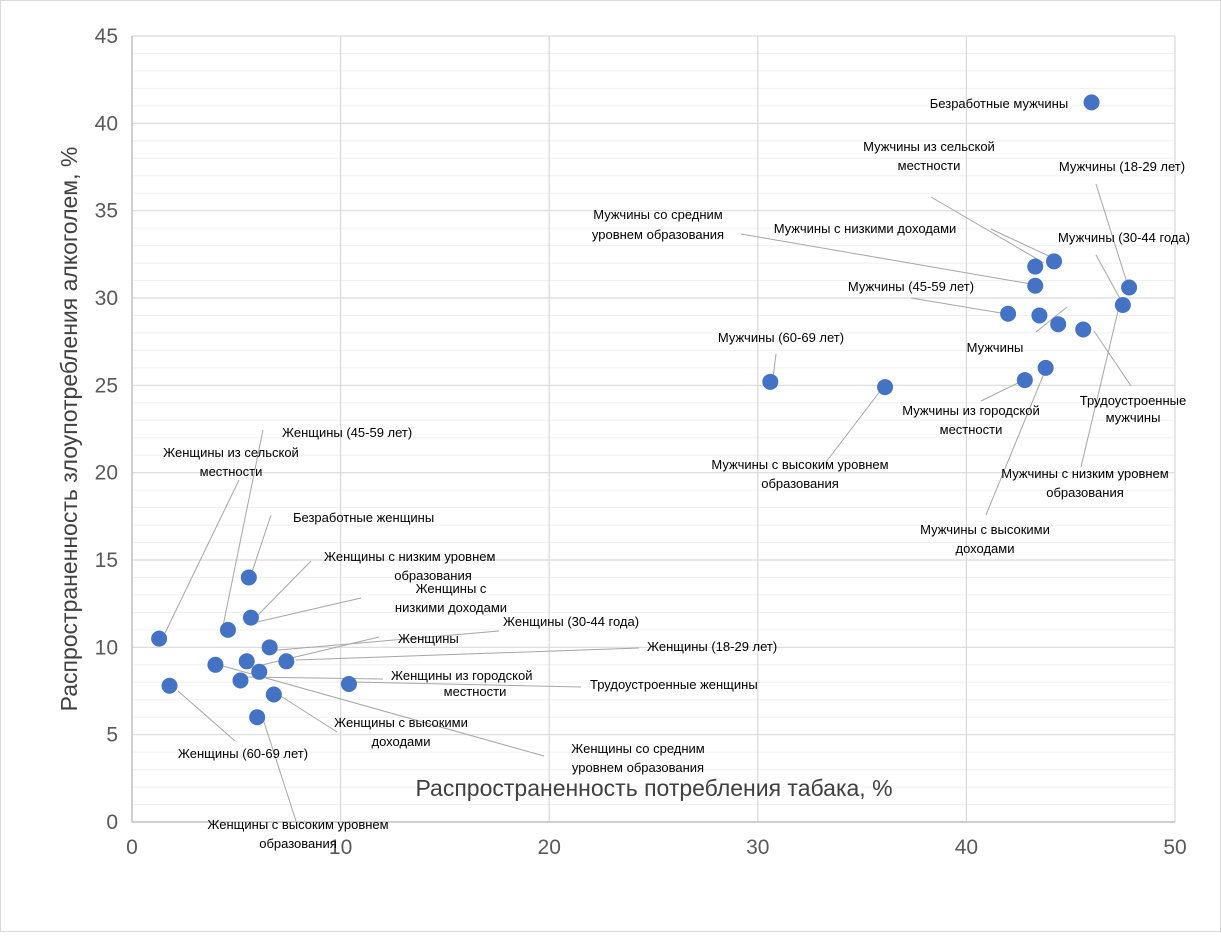 The height and width of the screenshot is (938, 1221). I want to click on point-label: Женщины (30-44 года), so click(571, 621).